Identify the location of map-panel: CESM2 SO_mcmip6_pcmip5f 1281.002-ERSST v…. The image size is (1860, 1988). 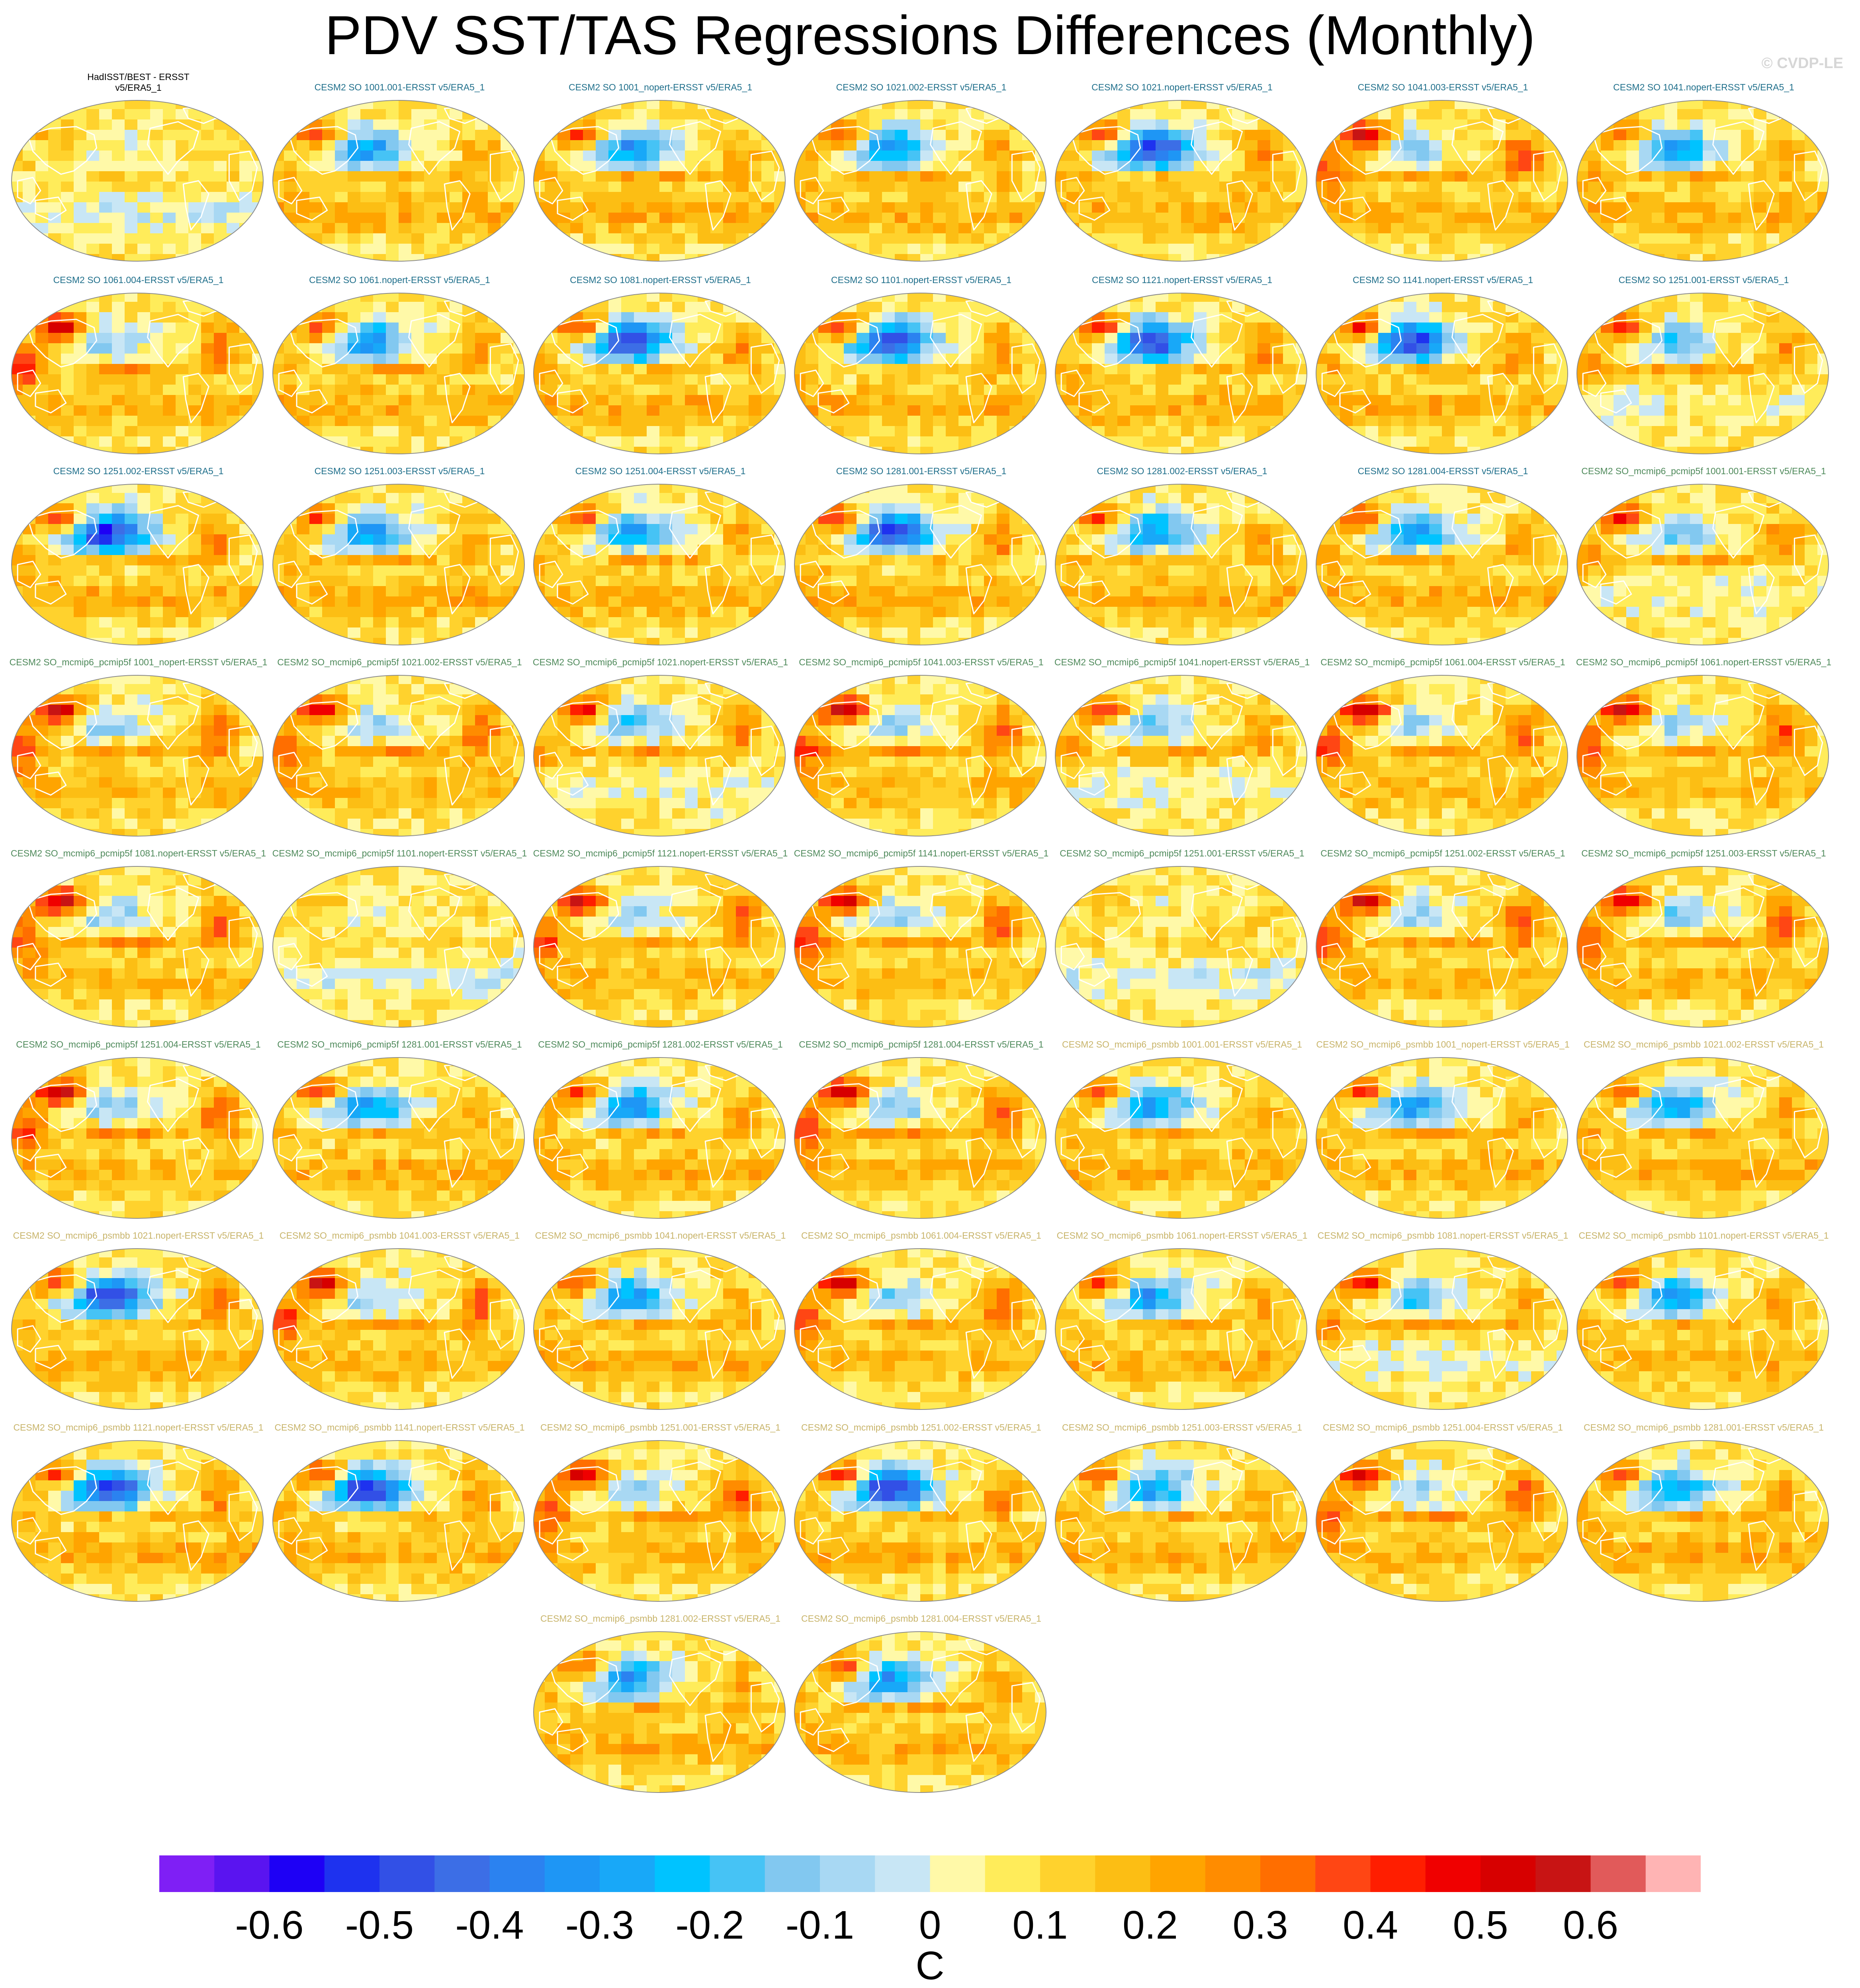
(660, 1132).